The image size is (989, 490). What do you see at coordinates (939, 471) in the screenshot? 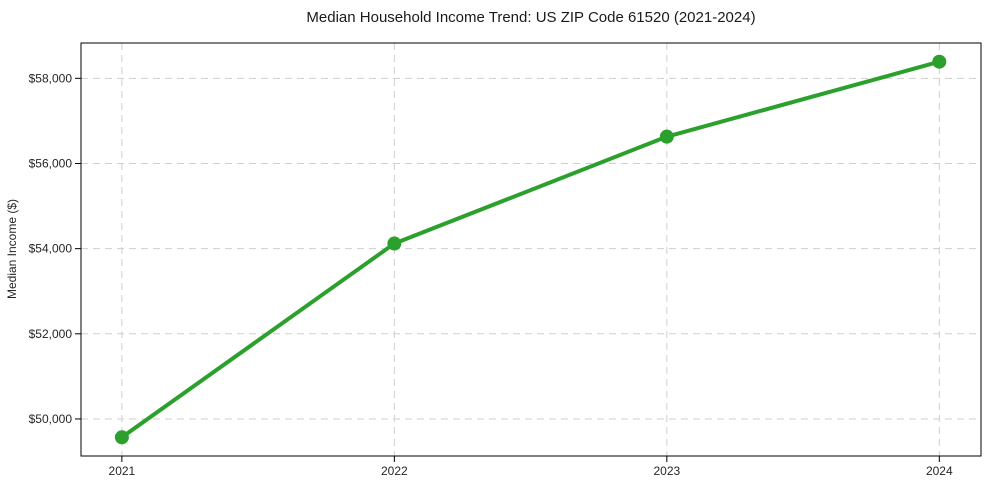
I see `x-tick-label: 2024` at bounding box center [939, 471].